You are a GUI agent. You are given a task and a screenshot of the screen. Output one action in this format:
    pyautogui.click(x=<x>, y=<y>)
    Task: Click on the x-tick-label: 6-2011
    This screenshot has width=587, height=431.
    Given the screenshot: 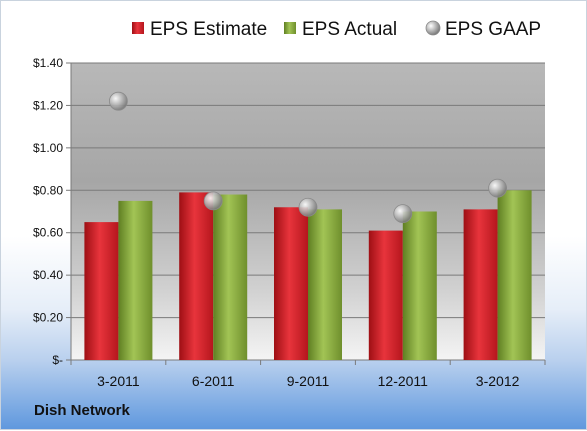 What is the action you would take?
    pyautogui.click(x=213, y=381)
    